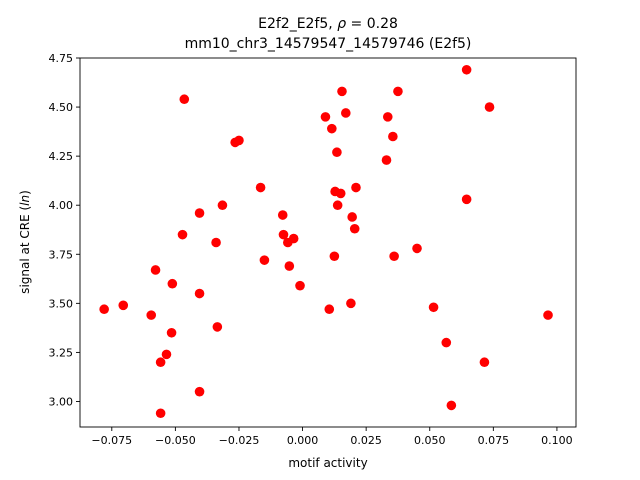 The image size is (640, 480). I want to click on x-tick-label: 0.000, so click(303, 440).